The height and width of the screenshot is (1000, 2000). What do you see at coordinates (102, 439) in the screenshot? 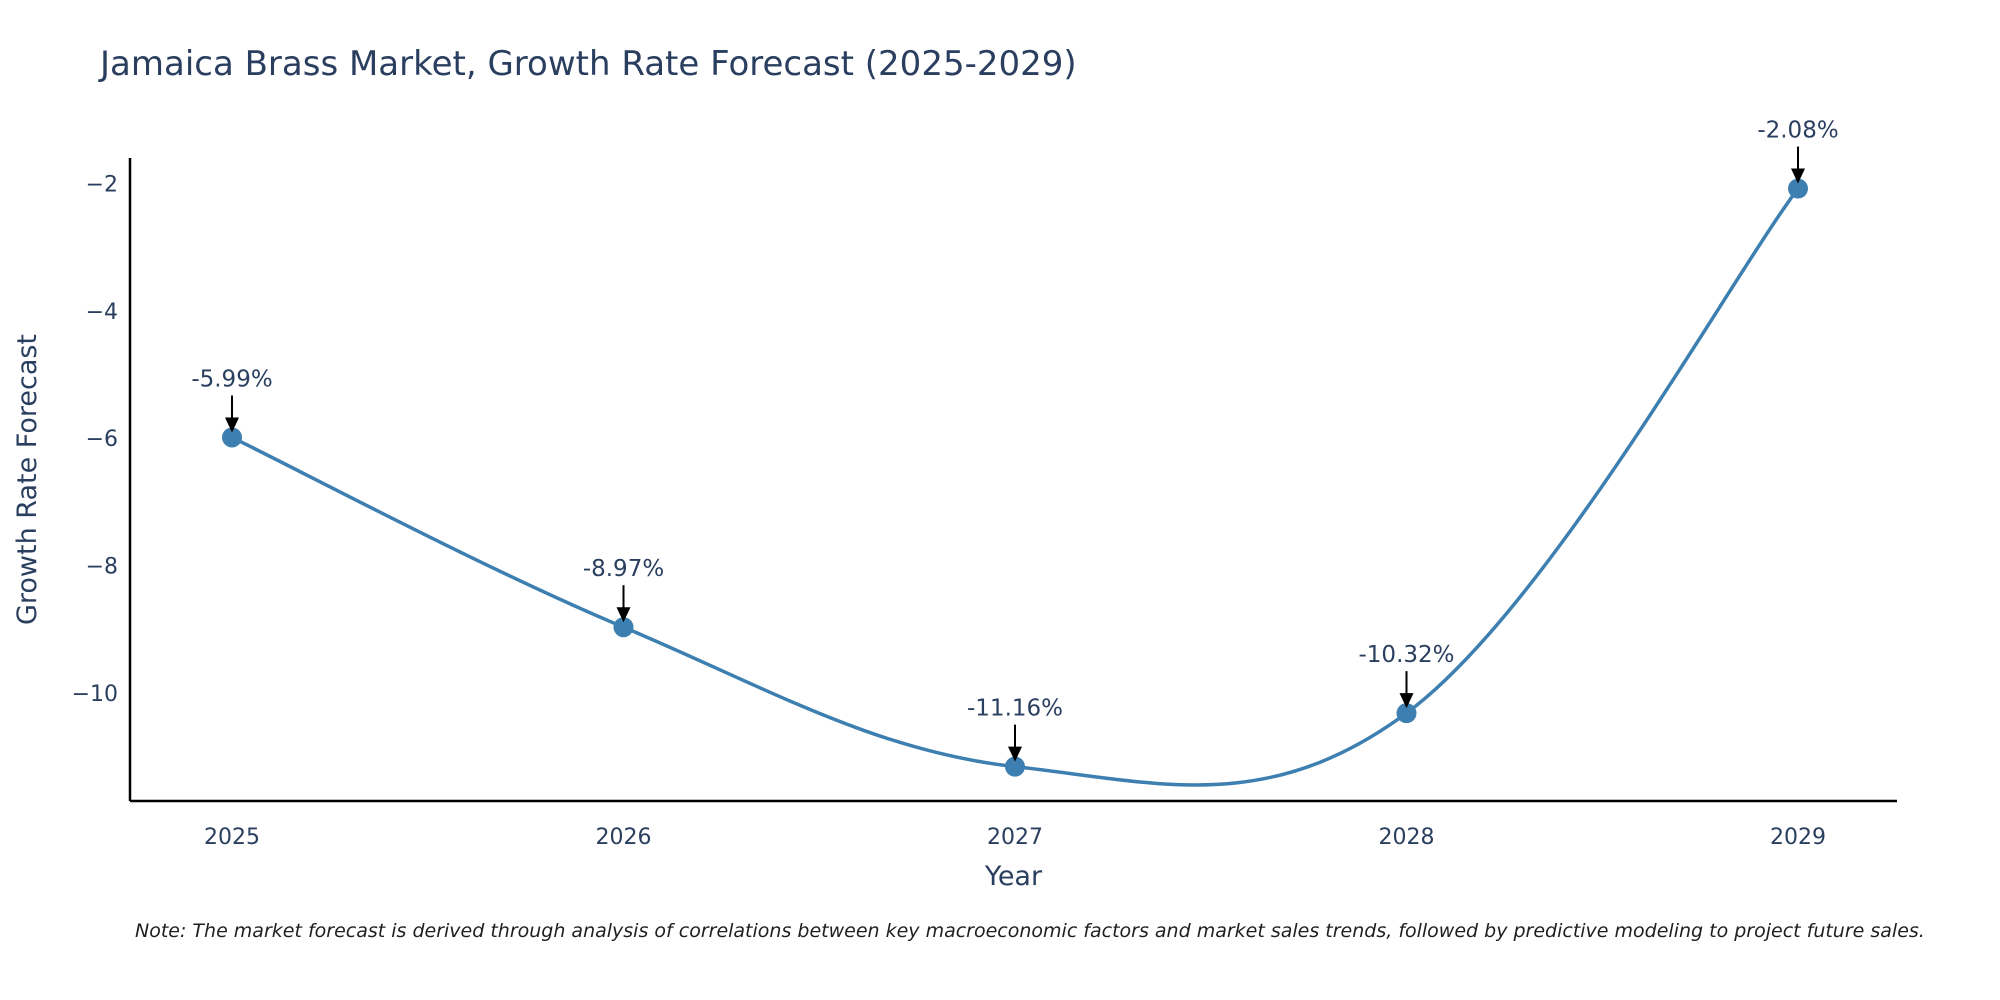
I see `y-tick-label: −6` at bounding box center [102, 439].